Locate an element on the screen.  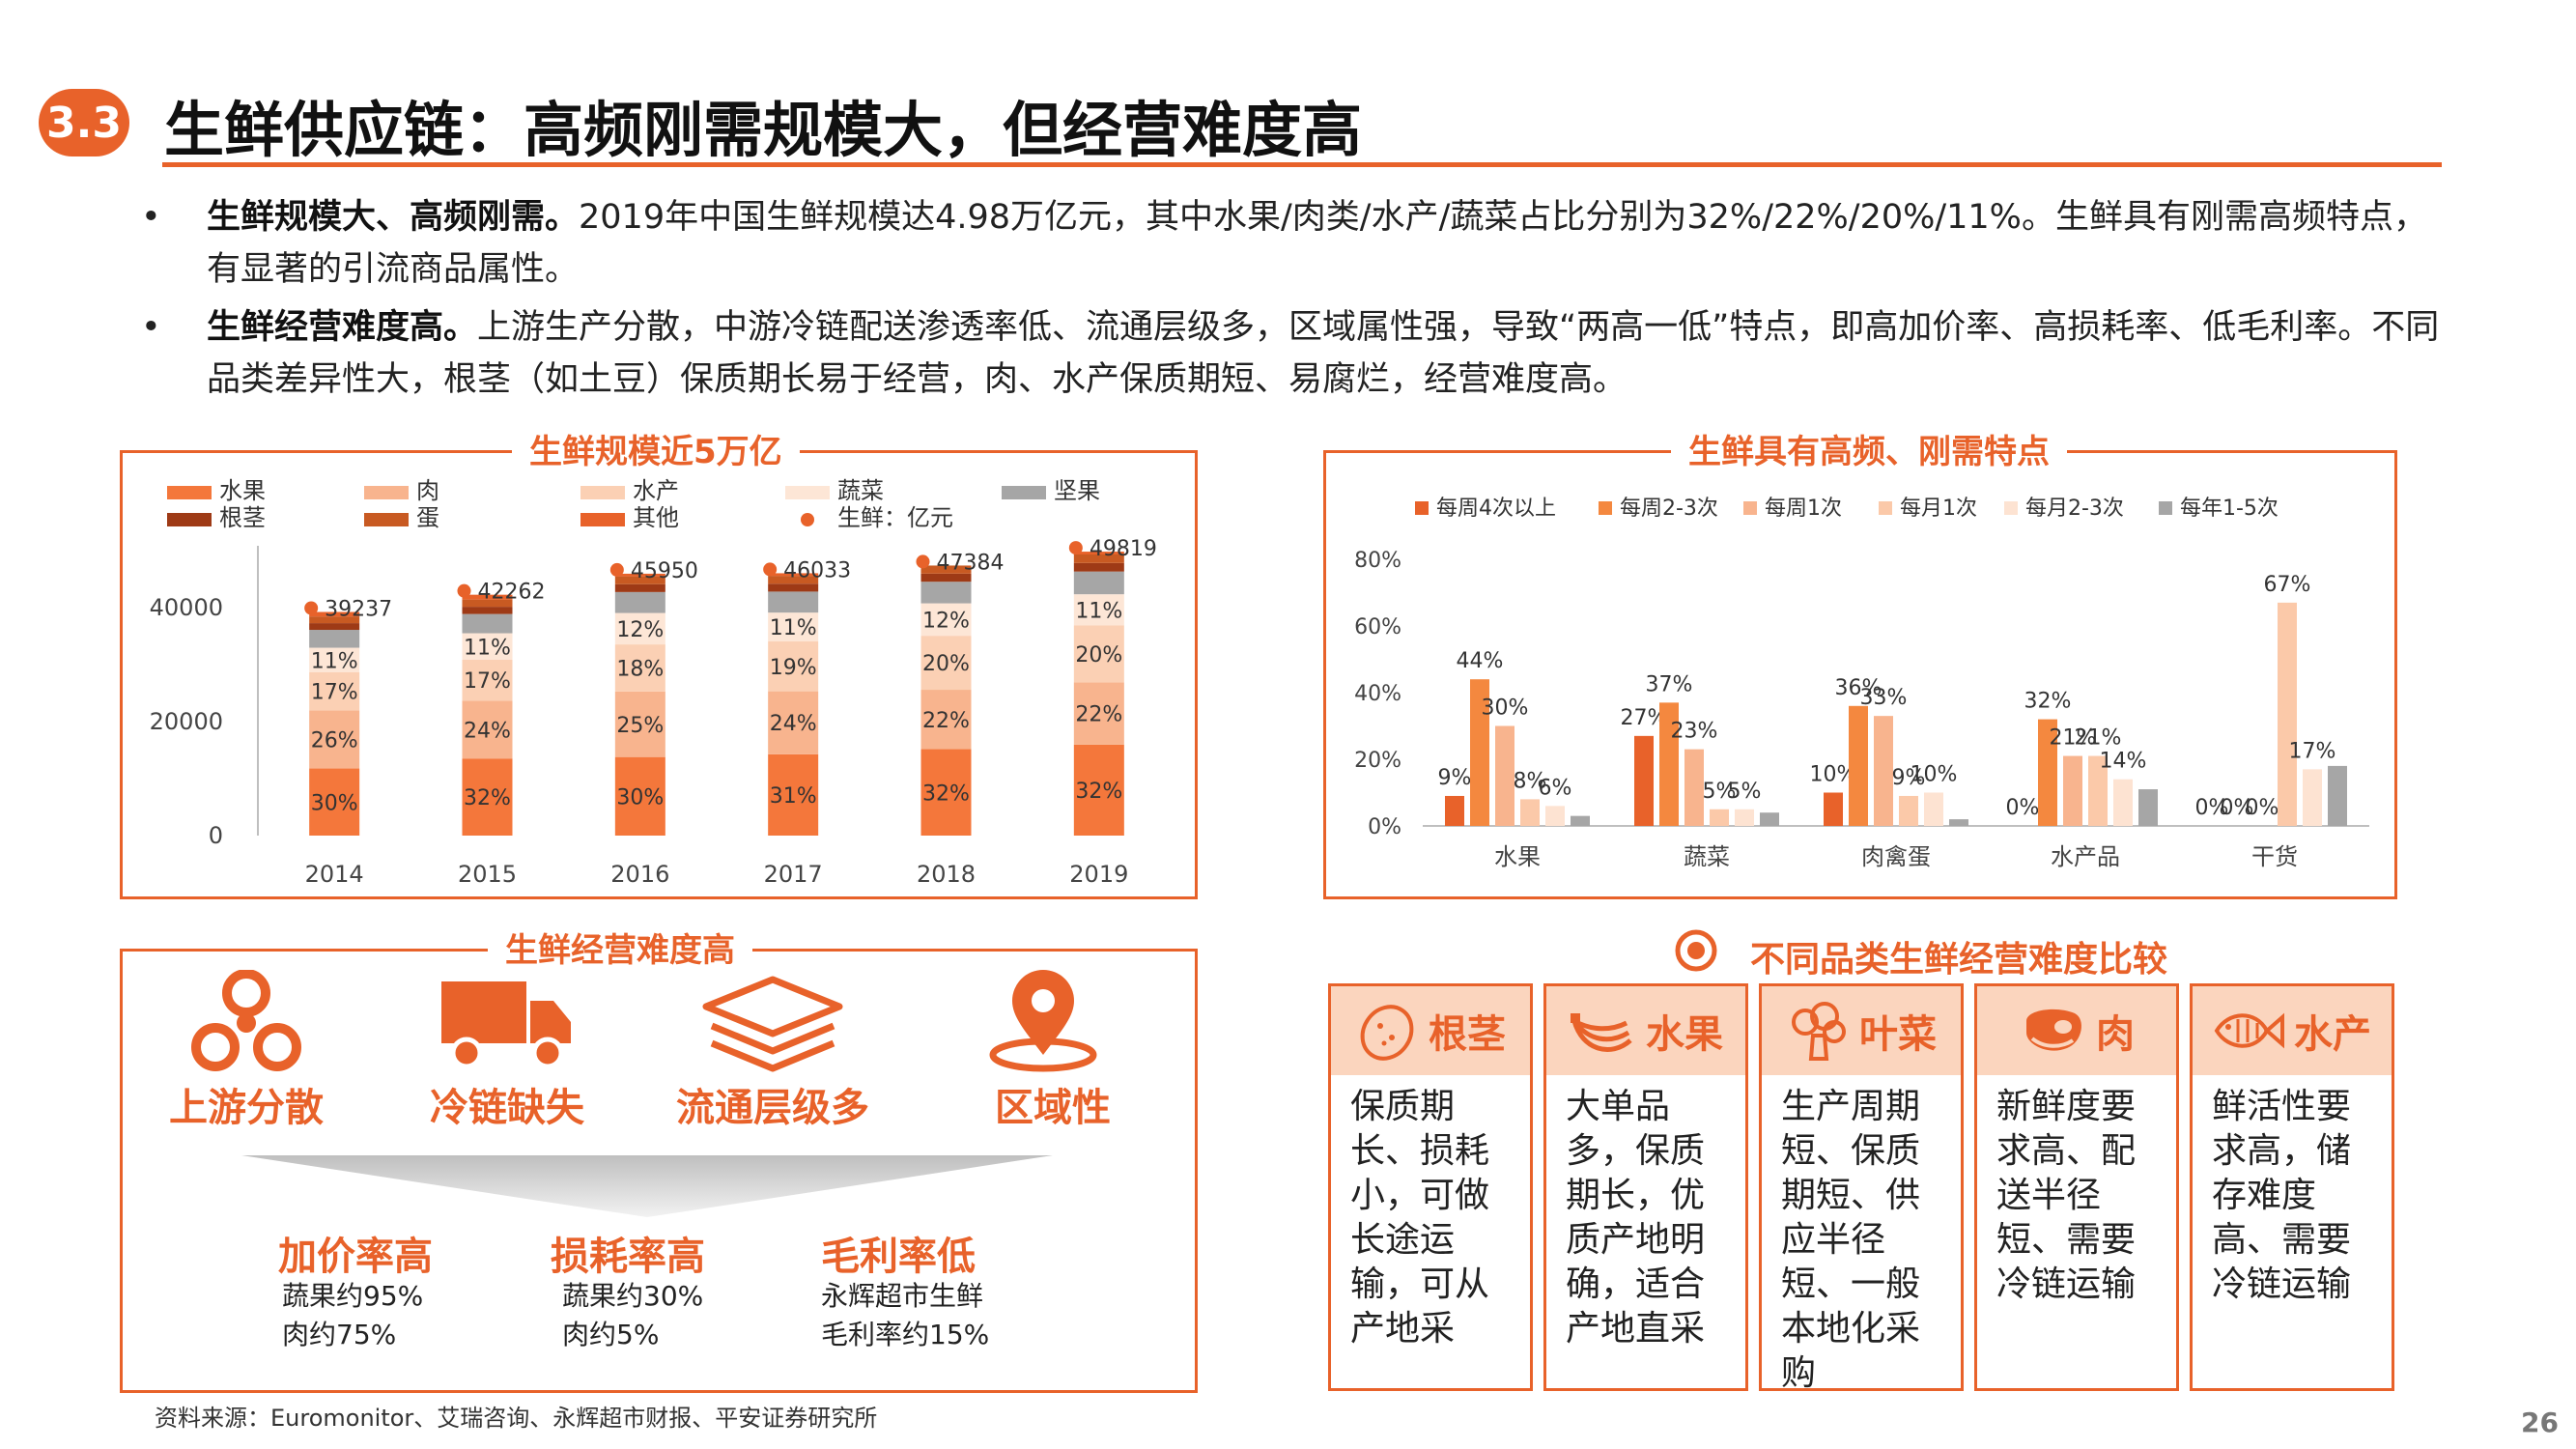
x-tick-label: 2018 is located at coordinates (946, 874).